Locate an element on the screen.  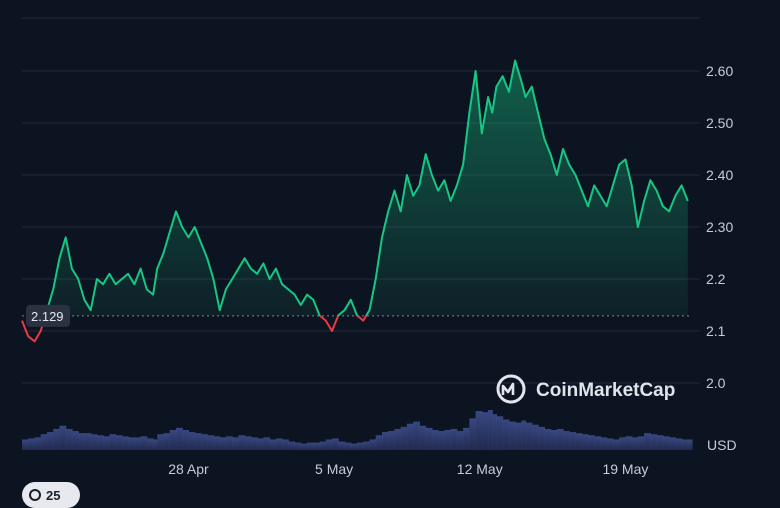
y-tick-label: 2.30 is located at coordinates (719, 227).